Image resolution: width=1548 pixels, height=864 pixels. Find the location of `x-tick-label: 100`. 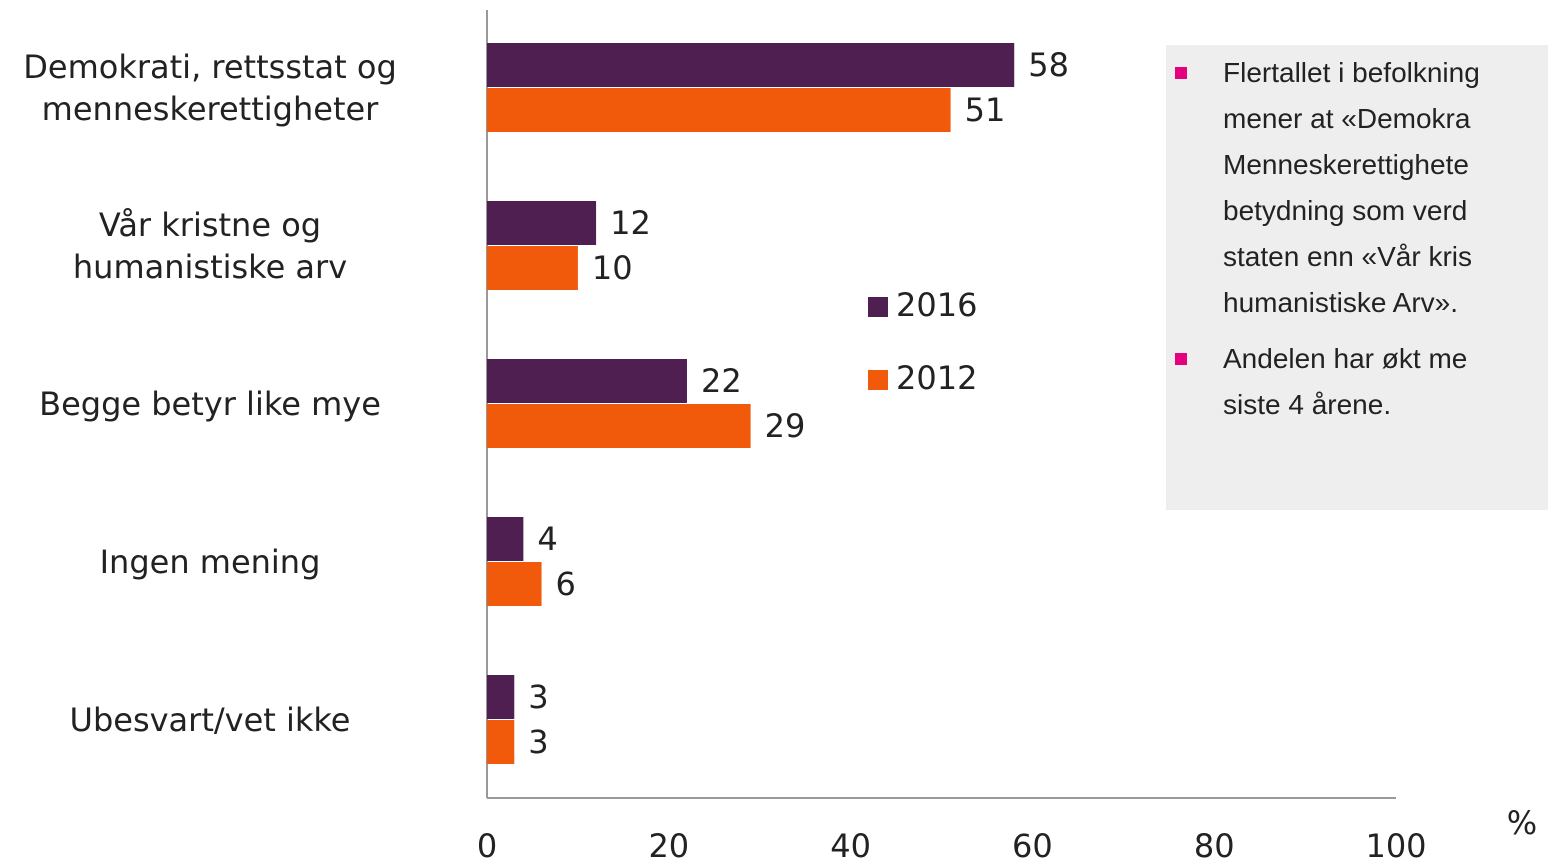

x-tick-label: 100 is located at coordinates (1395, 845).